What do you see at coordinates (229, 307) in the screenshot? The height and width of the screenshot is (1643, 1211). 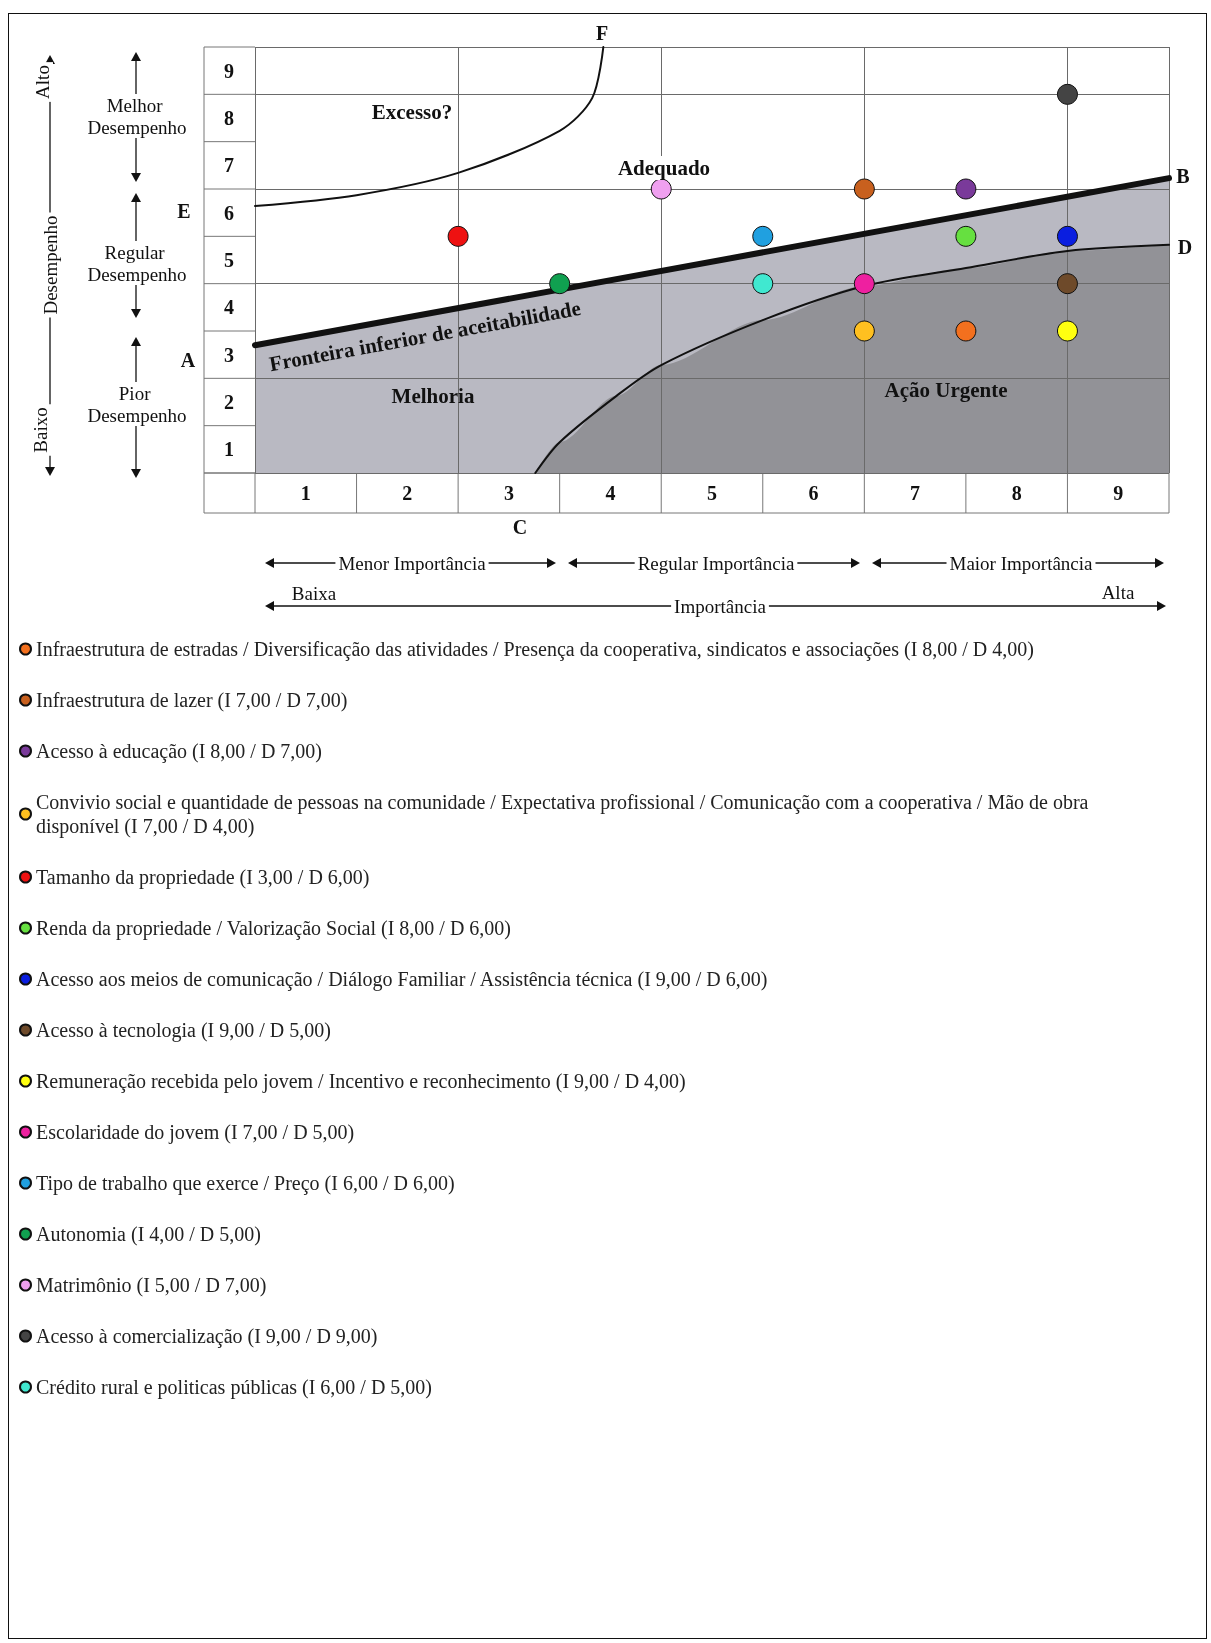 I see `y-tick-label: 4` at bounding box center [229, 307].